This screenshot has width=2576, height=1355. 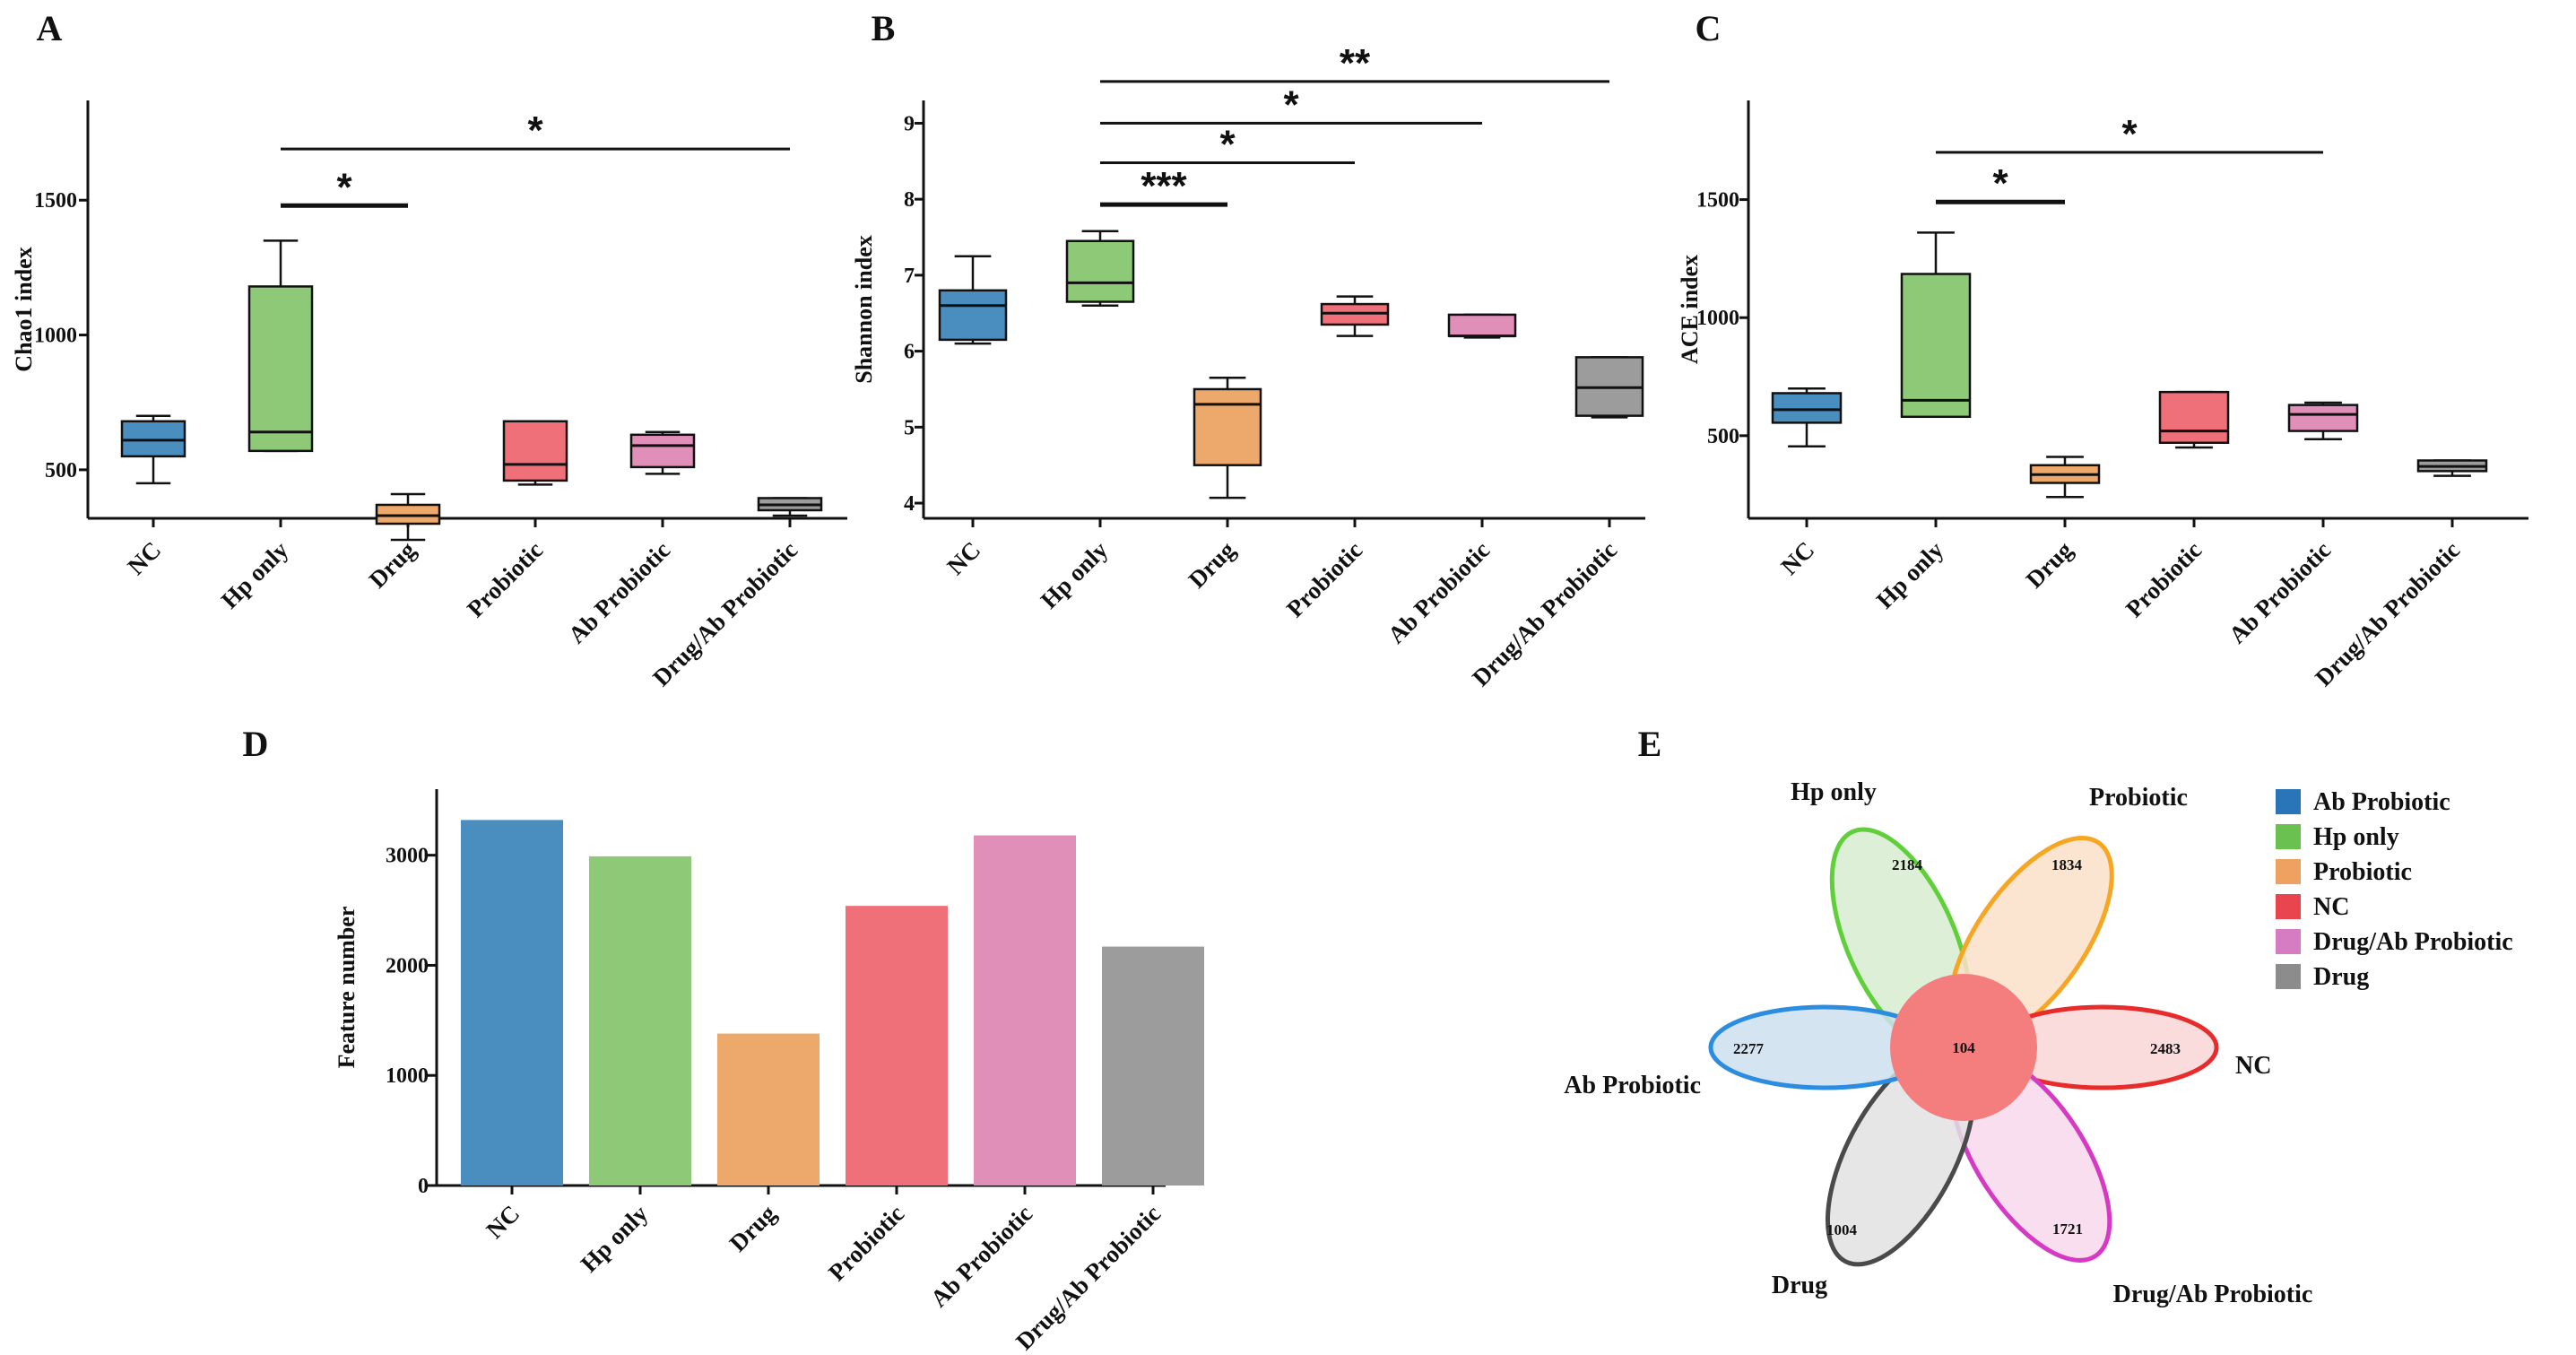 What do you see at coordinates (1025, 1010) in the screenshot?
I see `bar-ab-probiotic` at bounding box center [1025, 1010].